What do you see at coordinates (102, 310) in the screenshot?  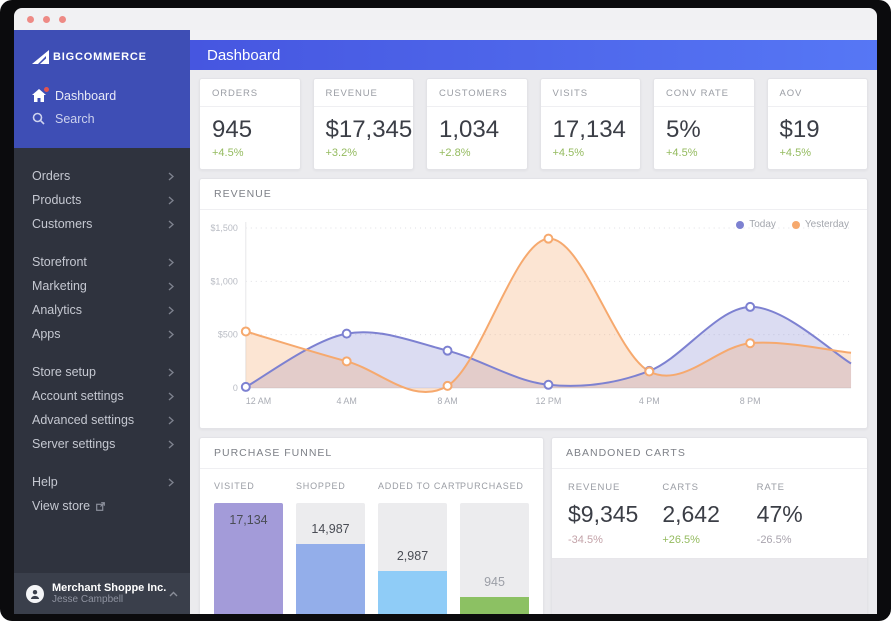 I see `sidebar-item-analytics: Analytics` at bounding box center [102, 310].